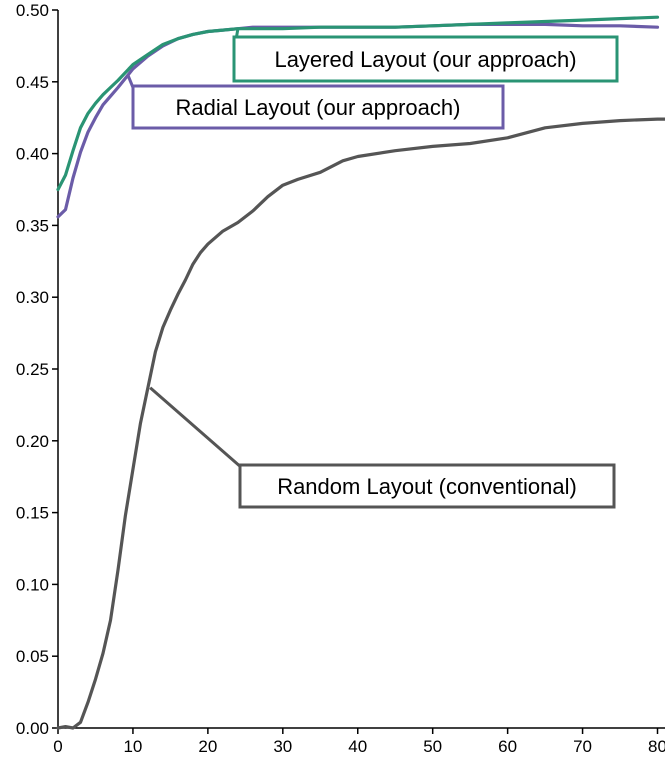 The image size is (665, 759). Describe the element at coordinates (432, 746) in the screenshot. I see `x-tick-label: 50` at that location.